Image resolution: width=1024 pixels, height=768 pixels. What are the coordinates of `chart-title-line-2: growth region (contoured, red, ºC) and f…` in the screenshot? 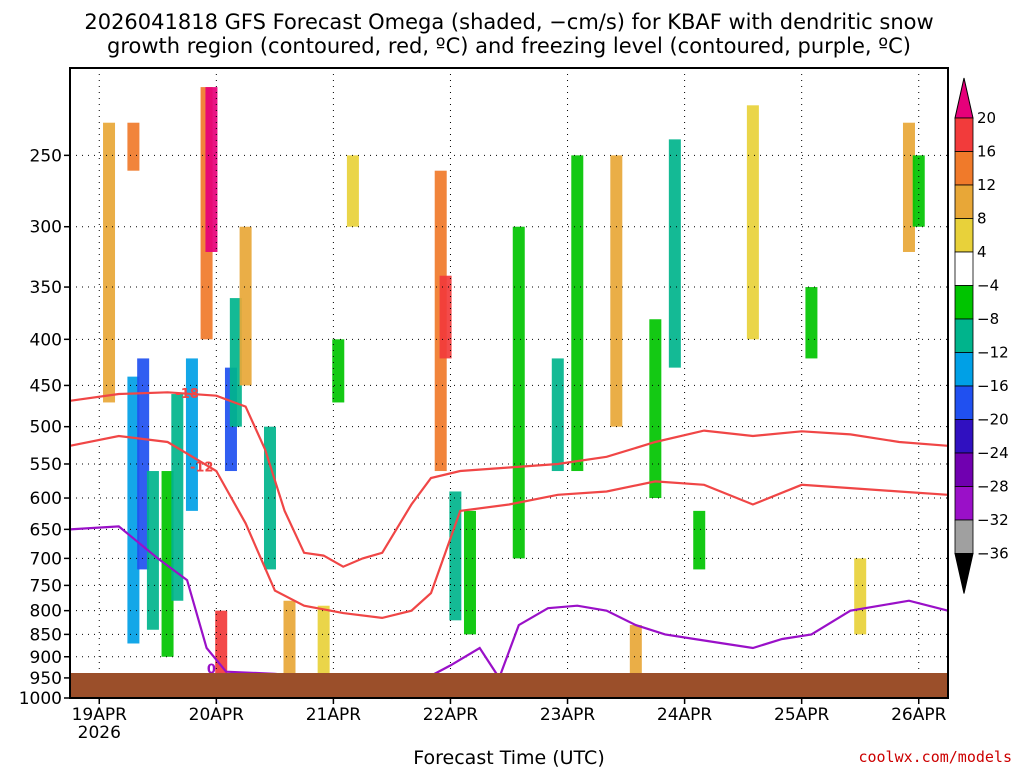 It's located at (509, 46).